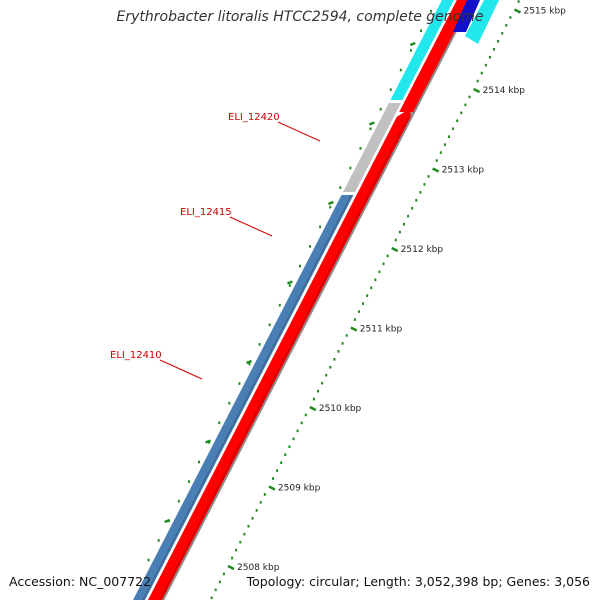 The image size is (600, 600). Describe the element at coordinates (371, 148) in the screenshot. I see `gene-gray` at that location.